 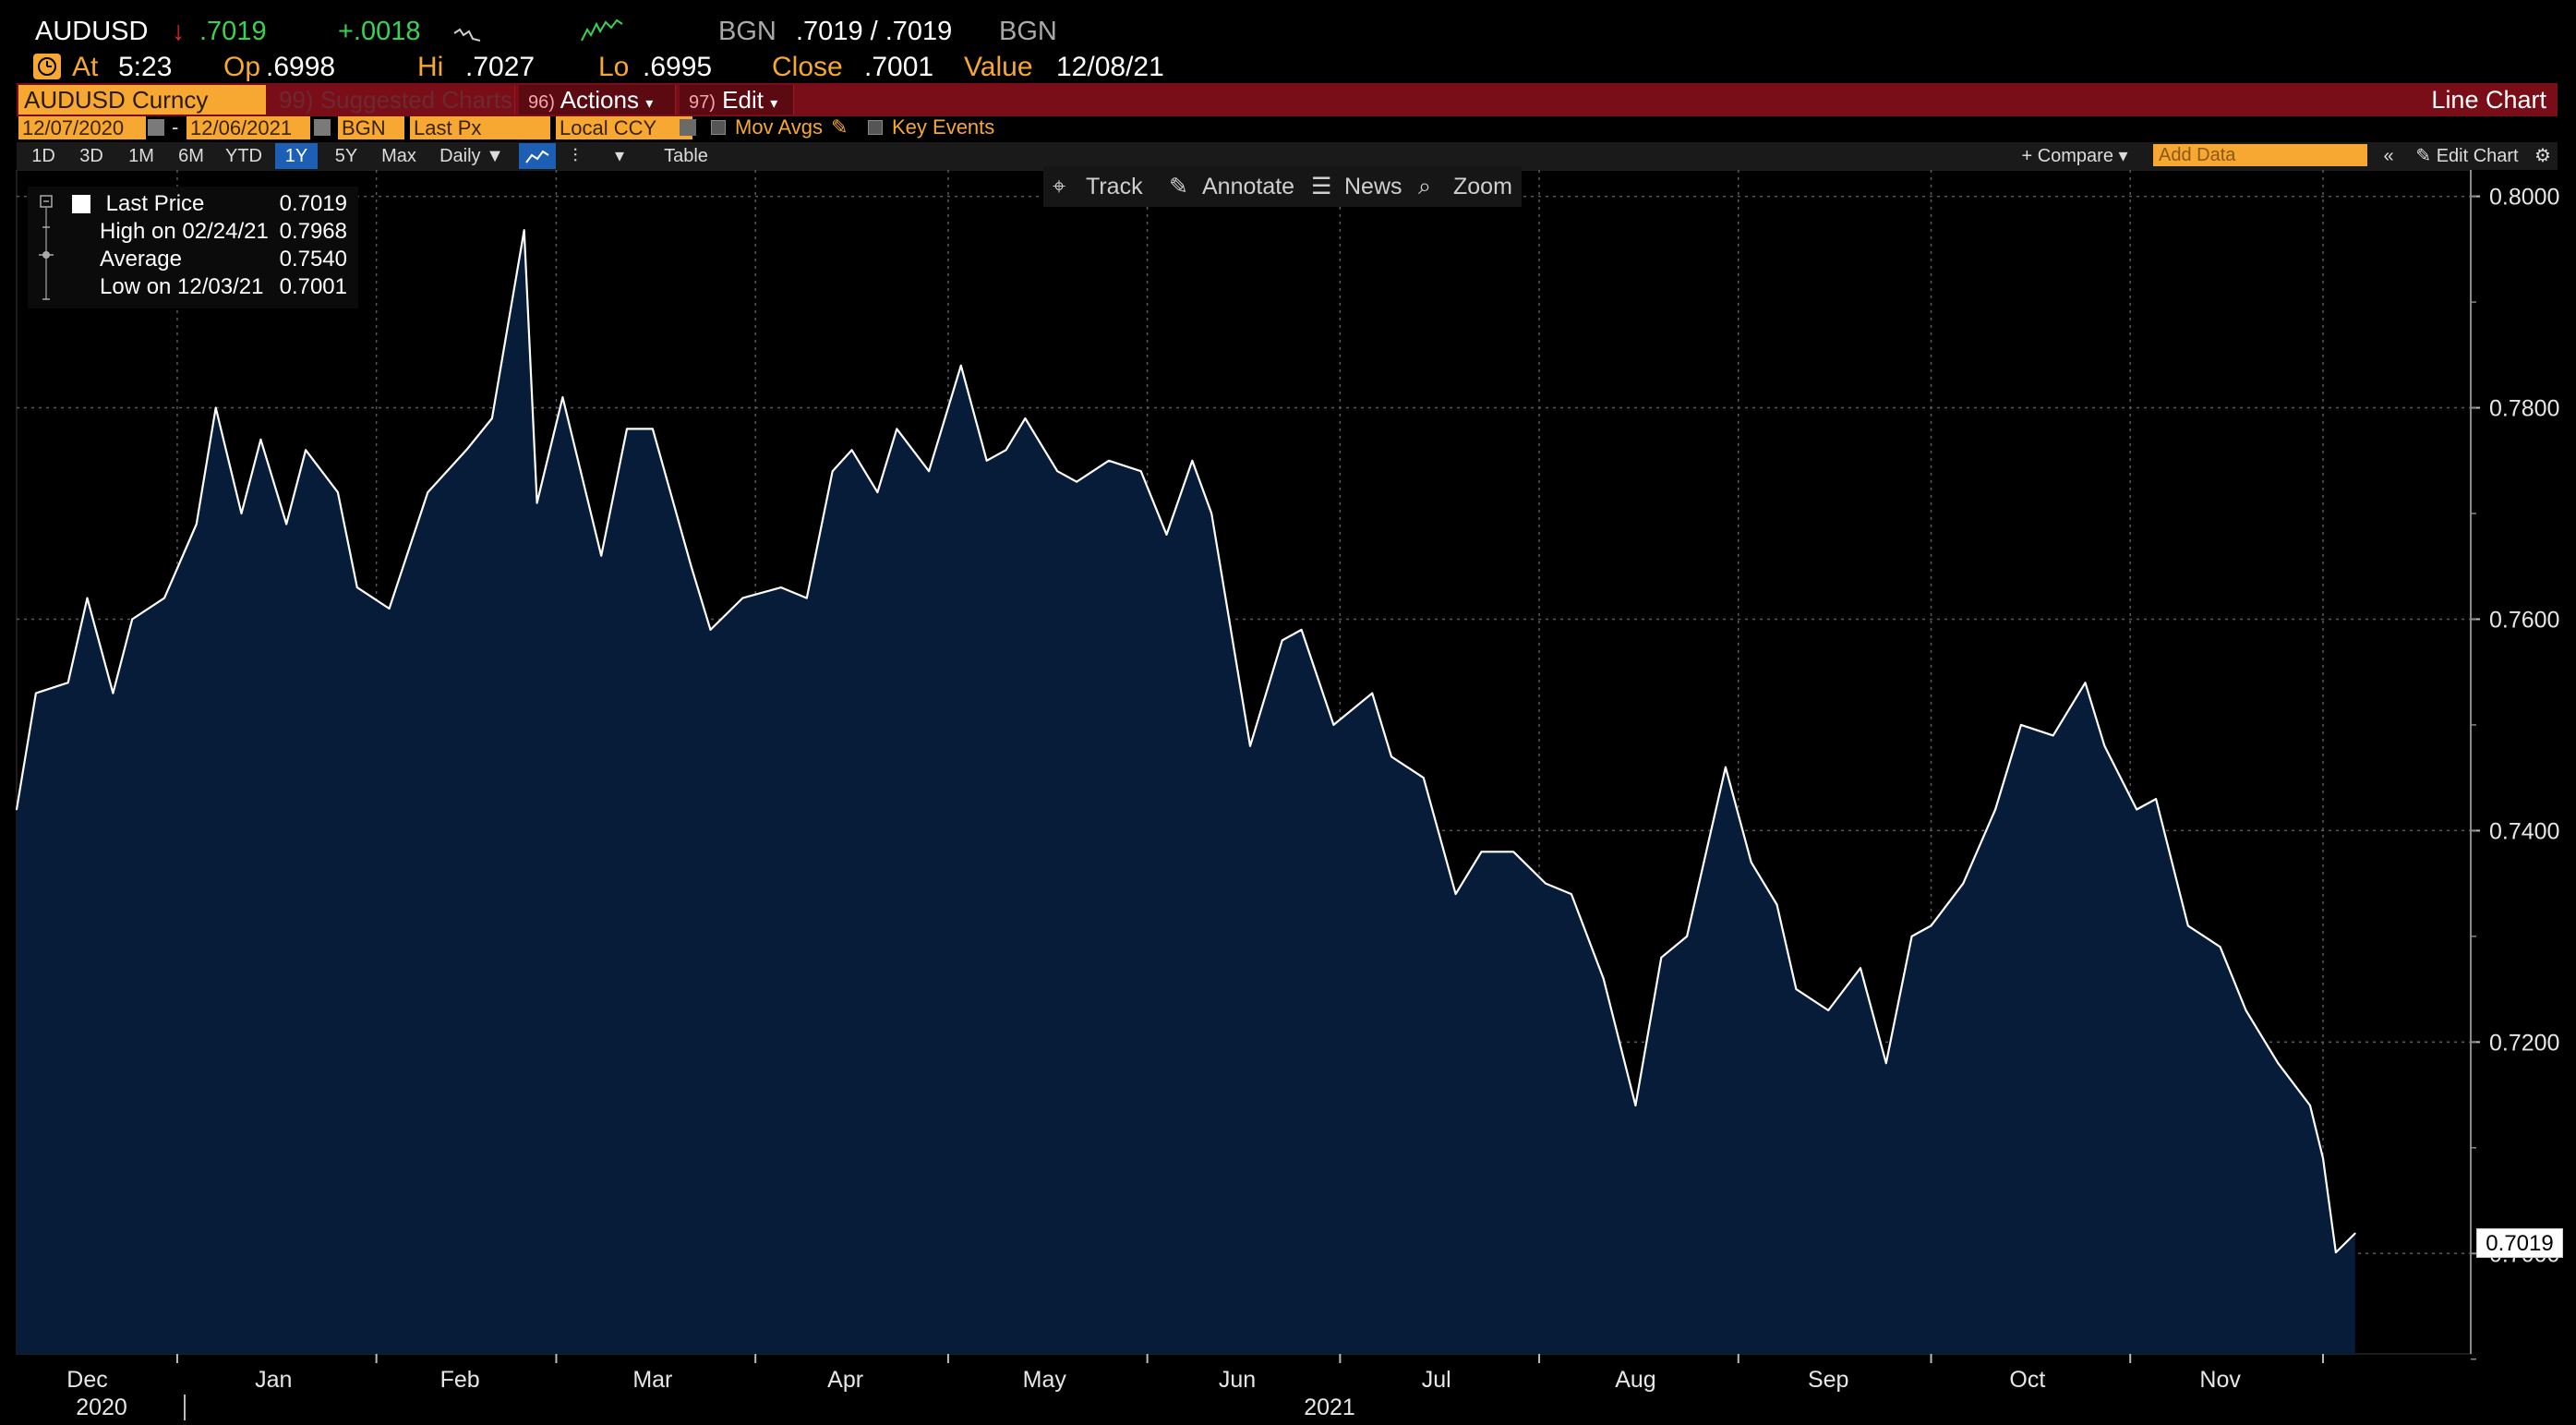 I want to click on at-value: 5:23, so click(x=145, y=67).